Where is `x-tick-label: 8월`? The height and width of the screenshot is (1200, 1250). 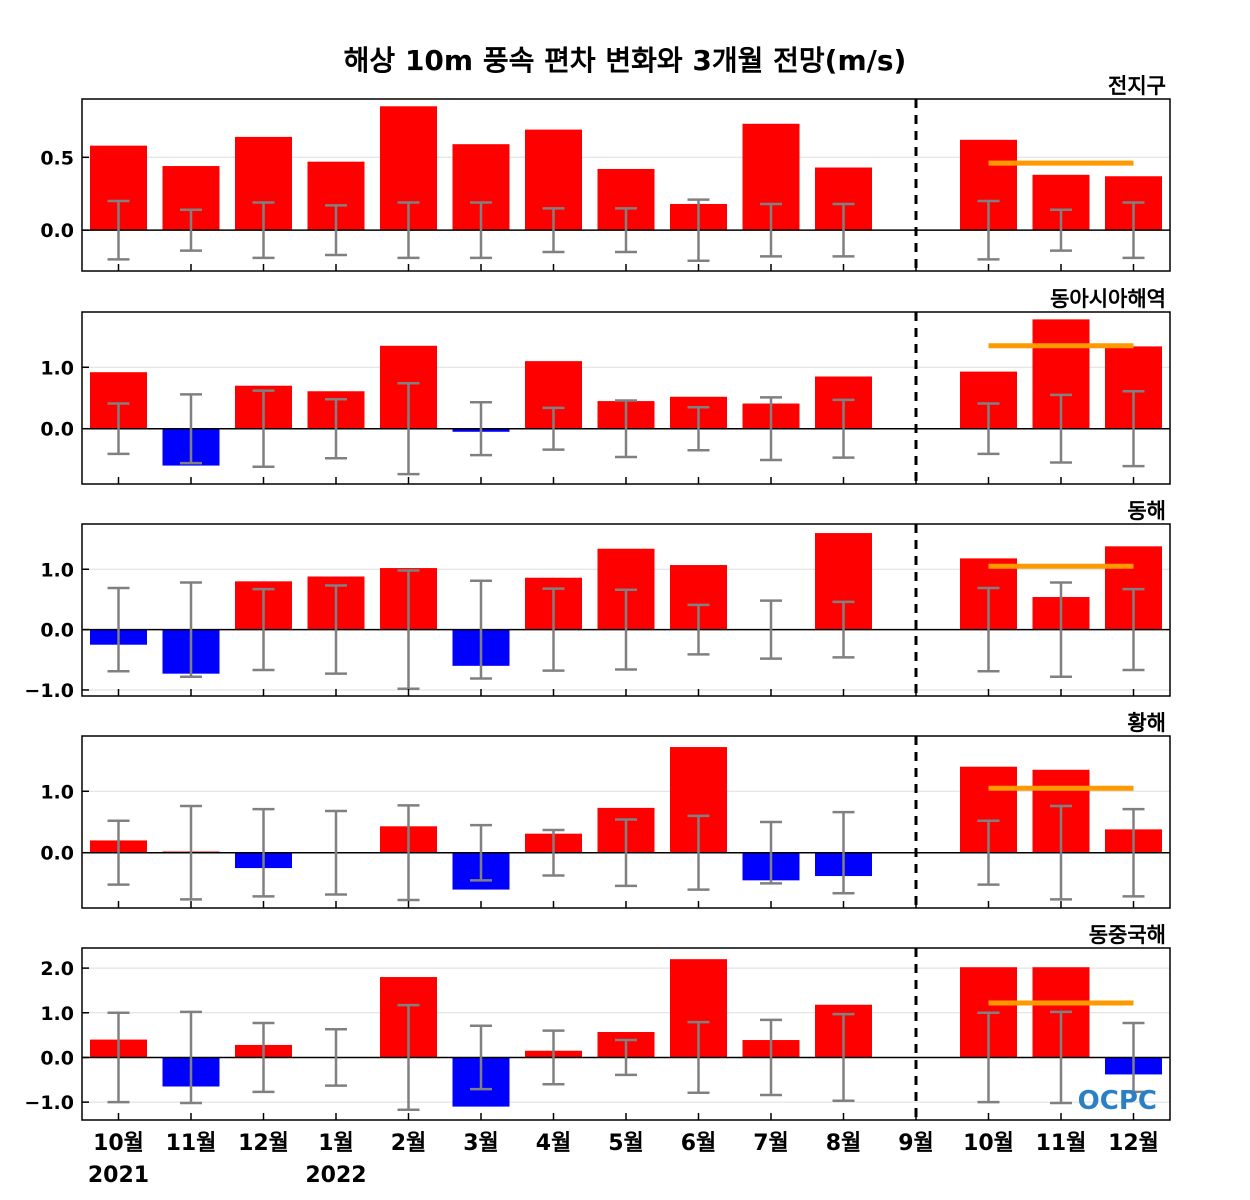 x-tick-label: 8월 is located at coordinates (844, 1143).